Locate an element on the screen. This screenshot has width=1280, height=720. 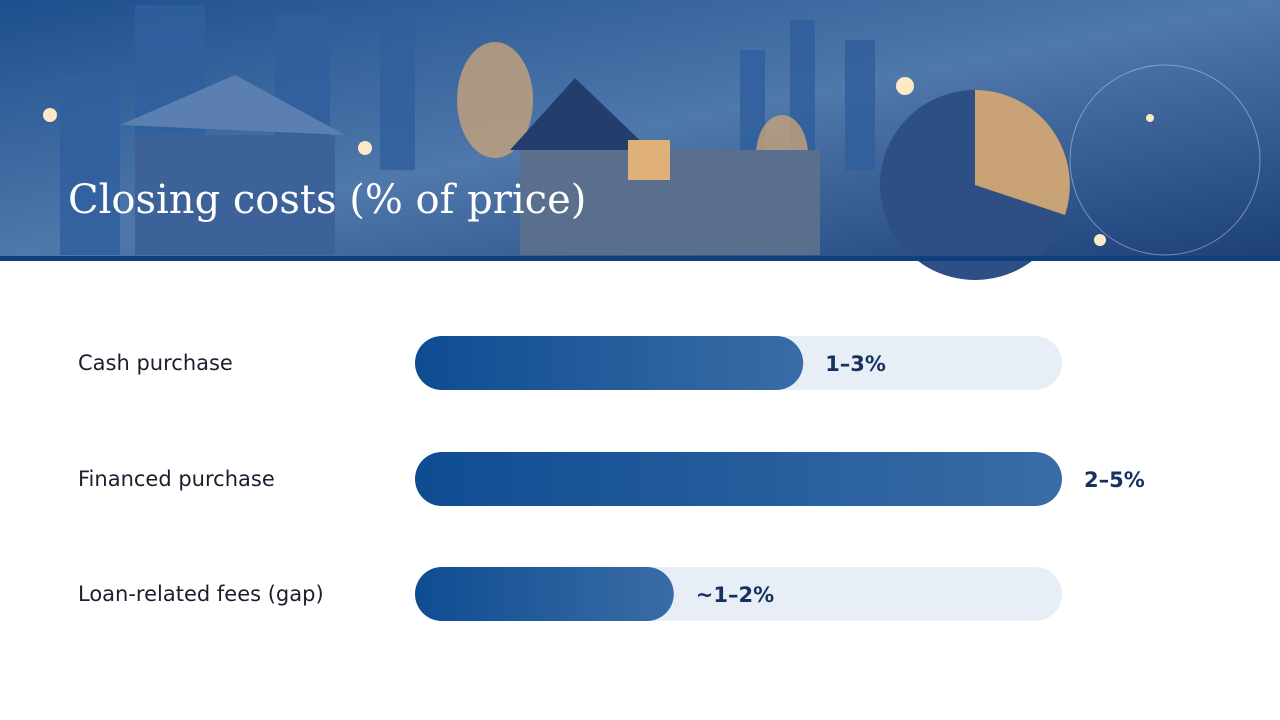
category-label: Financed purchase is located at coordinates (176, 479).